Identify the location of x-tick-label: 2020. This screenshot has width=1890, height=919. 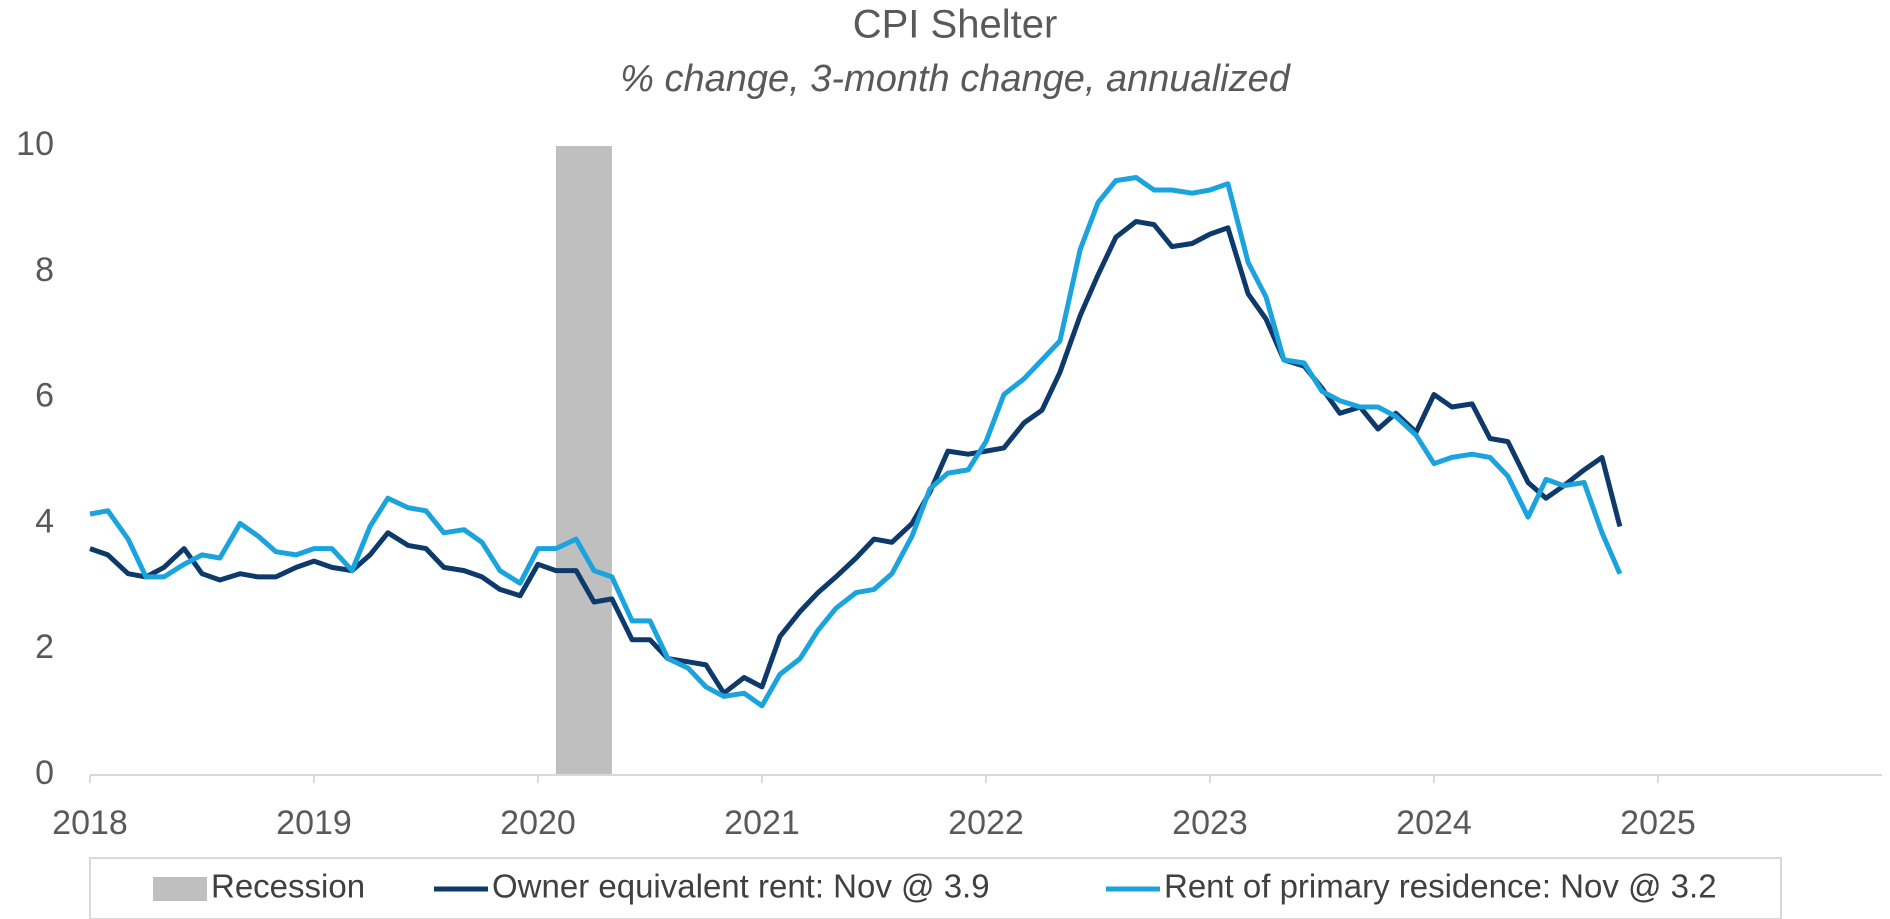
(538, 823).